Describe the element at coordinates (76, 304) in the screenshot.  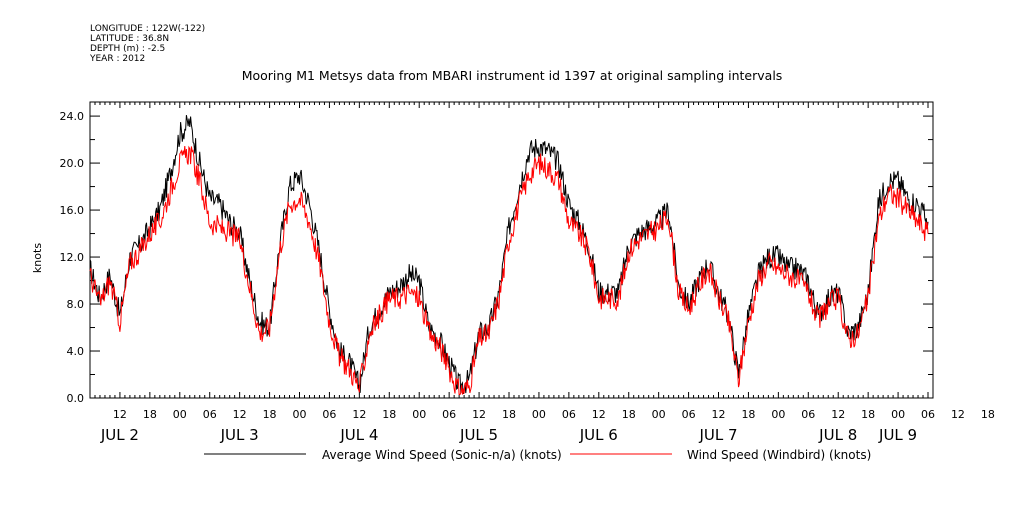
I see `y-tick-label: 8.0` at that location.